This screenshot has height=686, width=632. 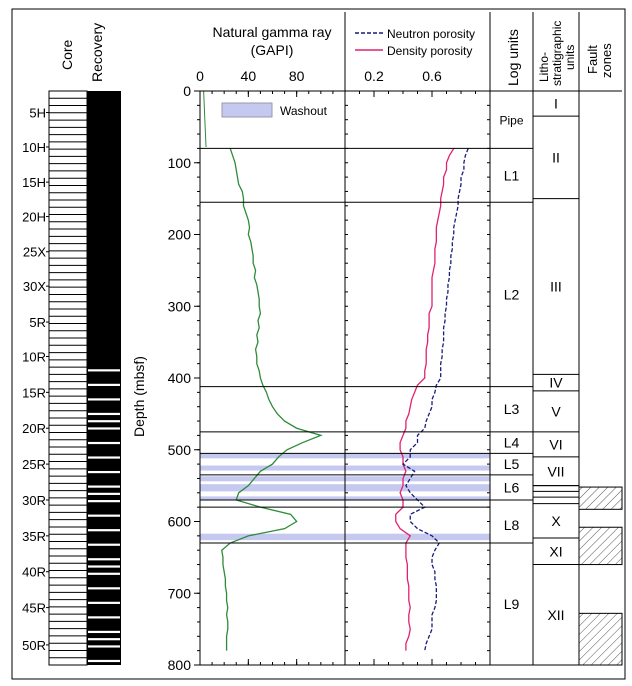 What do you see at coordinates (556, 287) in the screenshot?
I see `litho-unit-label: III` at bounding box center [556, 287].